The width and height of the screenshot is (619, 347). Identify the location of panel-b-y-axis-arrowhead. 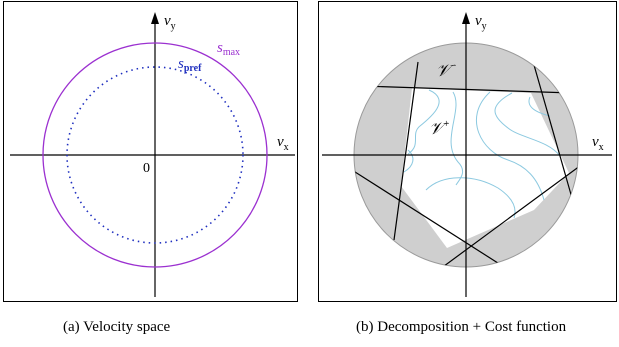
(466, 18).